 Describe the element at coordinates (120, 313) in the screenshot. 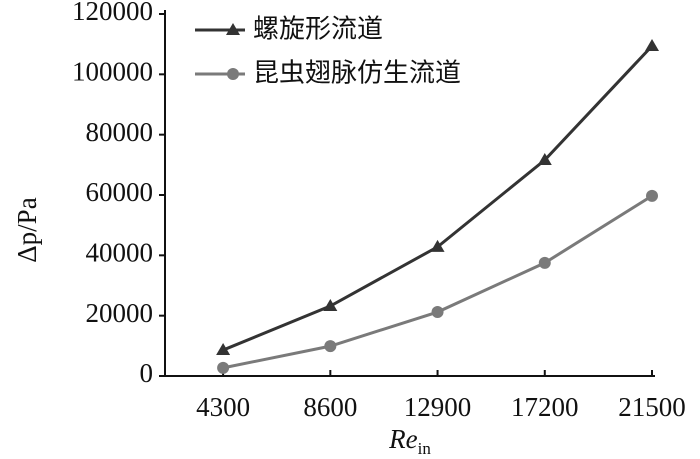

I see `y-tick-label: 20000` at that location.